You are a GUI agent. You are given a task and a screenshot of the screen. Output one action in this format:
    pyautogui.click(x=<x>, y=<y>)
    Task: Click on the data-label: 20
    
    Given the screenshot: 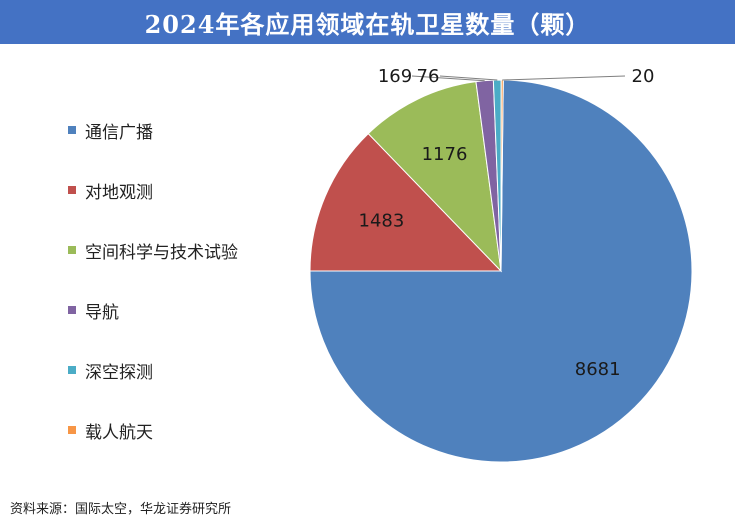 What is the action you would take?
    pyautogui.click(x=643, y=76)
    